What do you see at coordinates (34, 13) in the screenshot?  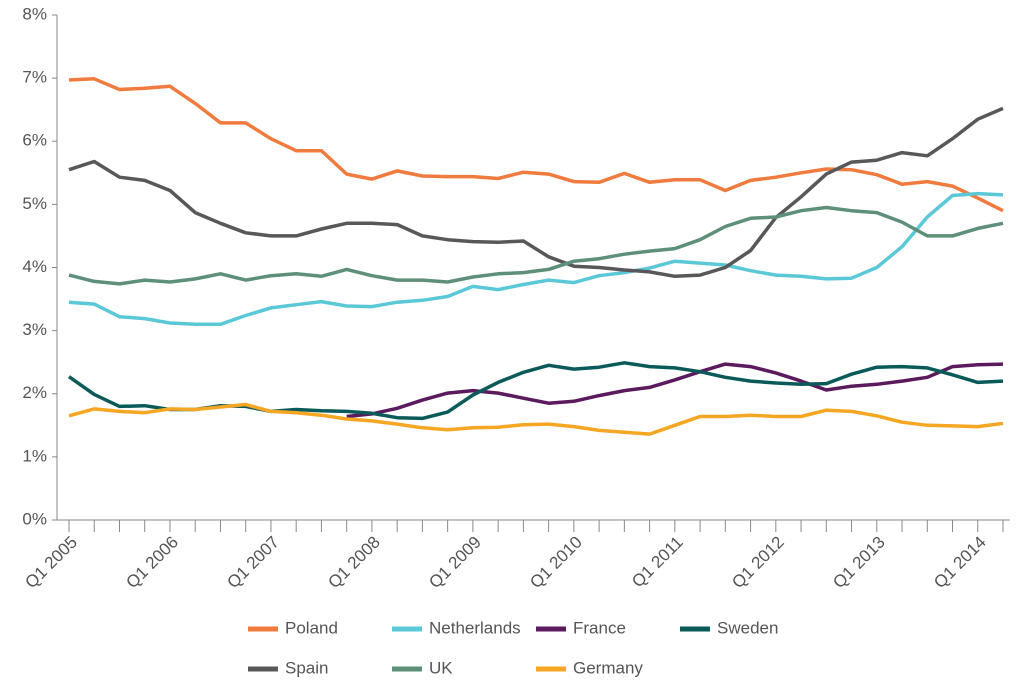 I see `y-tick-label: 8%` at bounding box center [34, 13].